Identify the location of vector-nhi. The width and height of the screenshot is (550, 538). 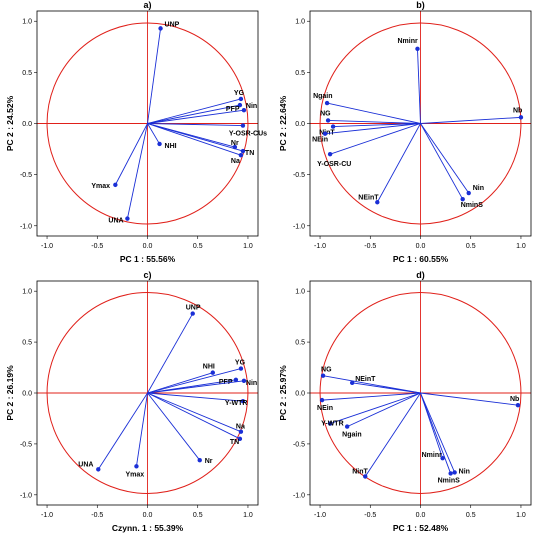
(153, 134).